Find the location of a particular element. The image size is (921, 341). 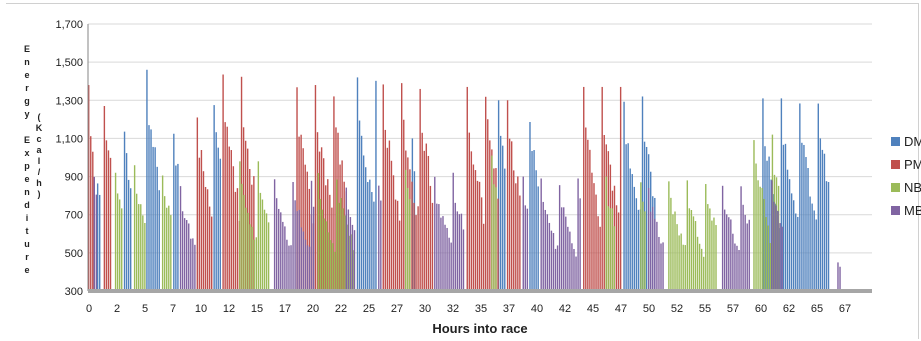

y-tick-label: 700 is located at coordinates (74, 216).